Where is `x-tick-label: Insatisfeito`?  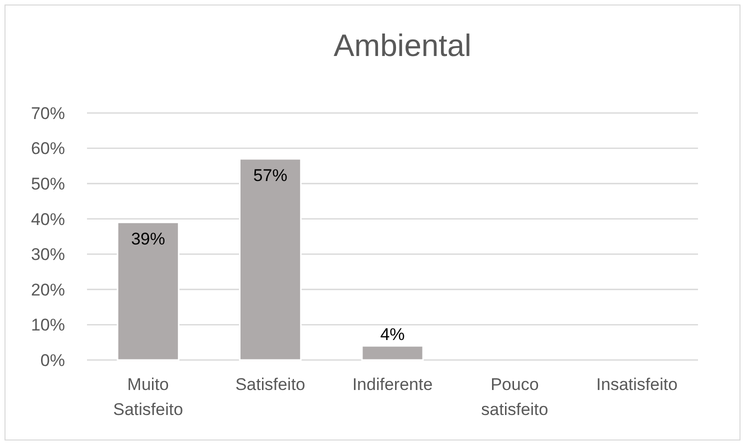 x-tick-label: Insatisfeito is located at coordinates (637, 384).